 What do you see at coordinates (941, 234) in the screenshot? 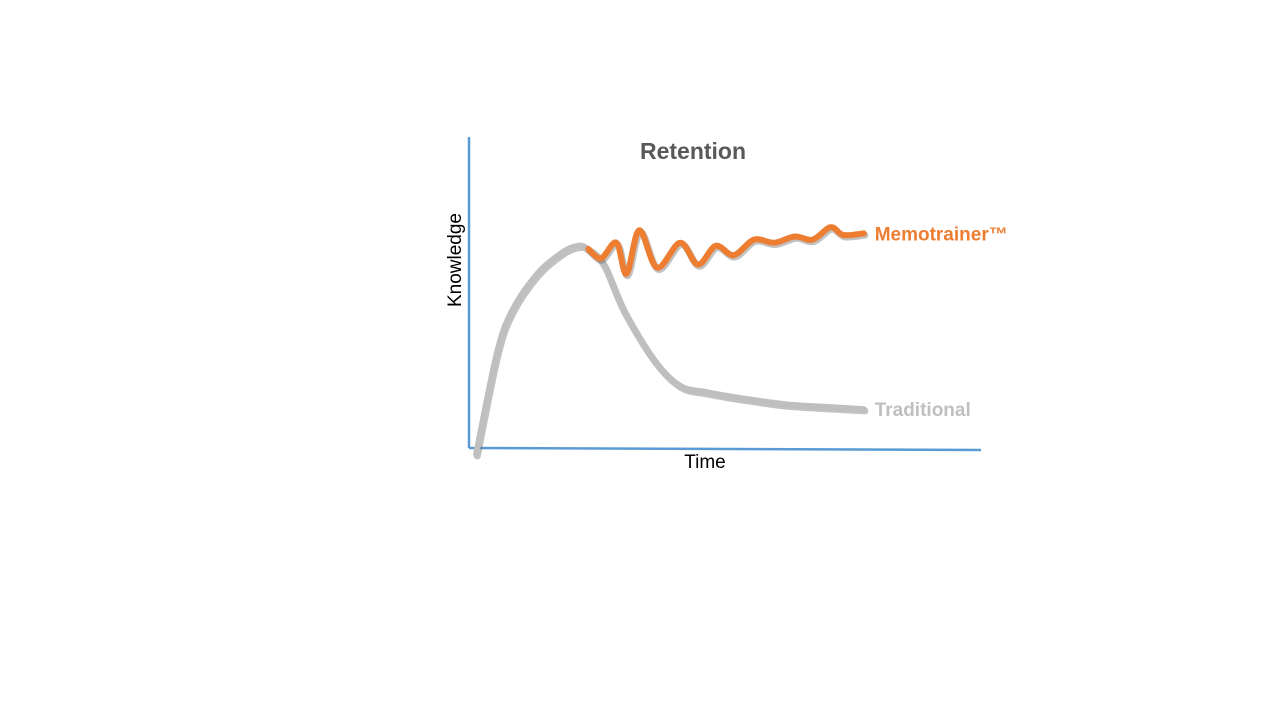
I see `series-label-memotrainer: Memotrainer™` at bounding box center [941, 234].